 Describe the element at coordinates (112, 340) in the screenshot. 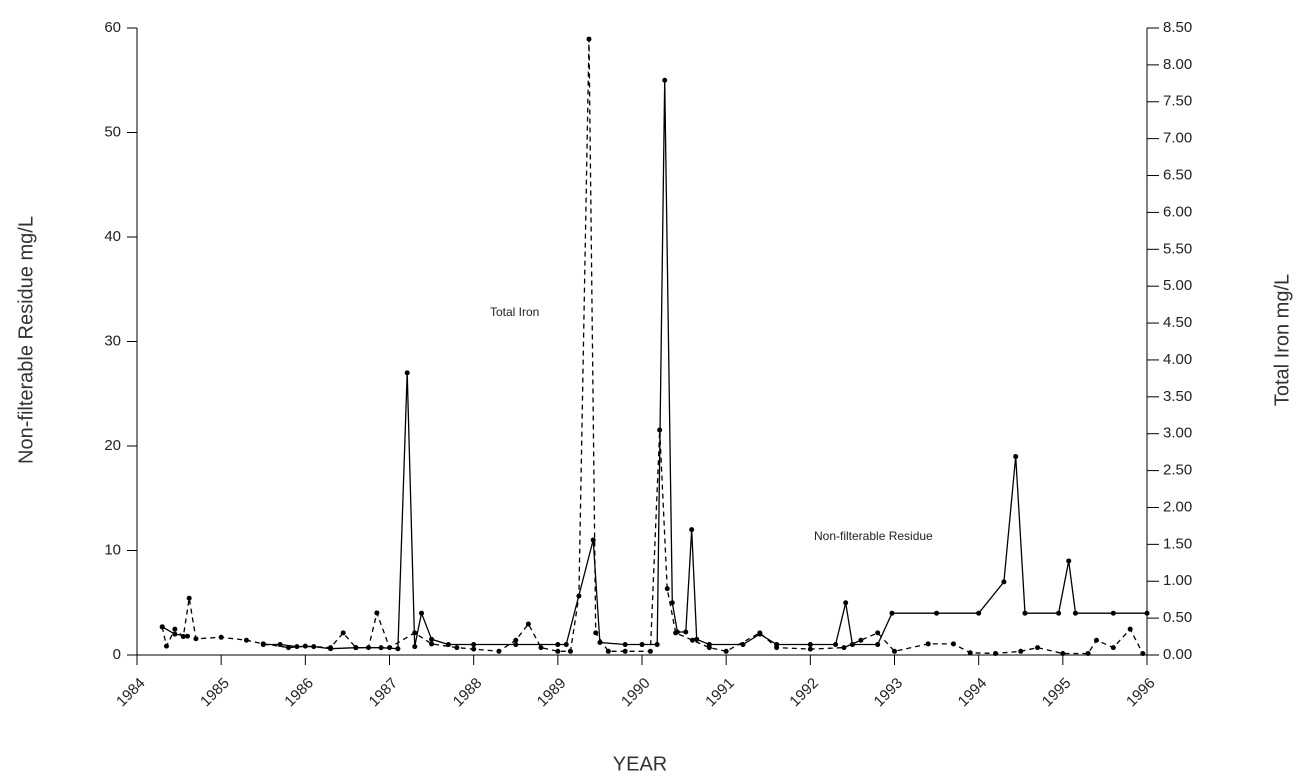

I see `y-tick-label: 30` at that location.